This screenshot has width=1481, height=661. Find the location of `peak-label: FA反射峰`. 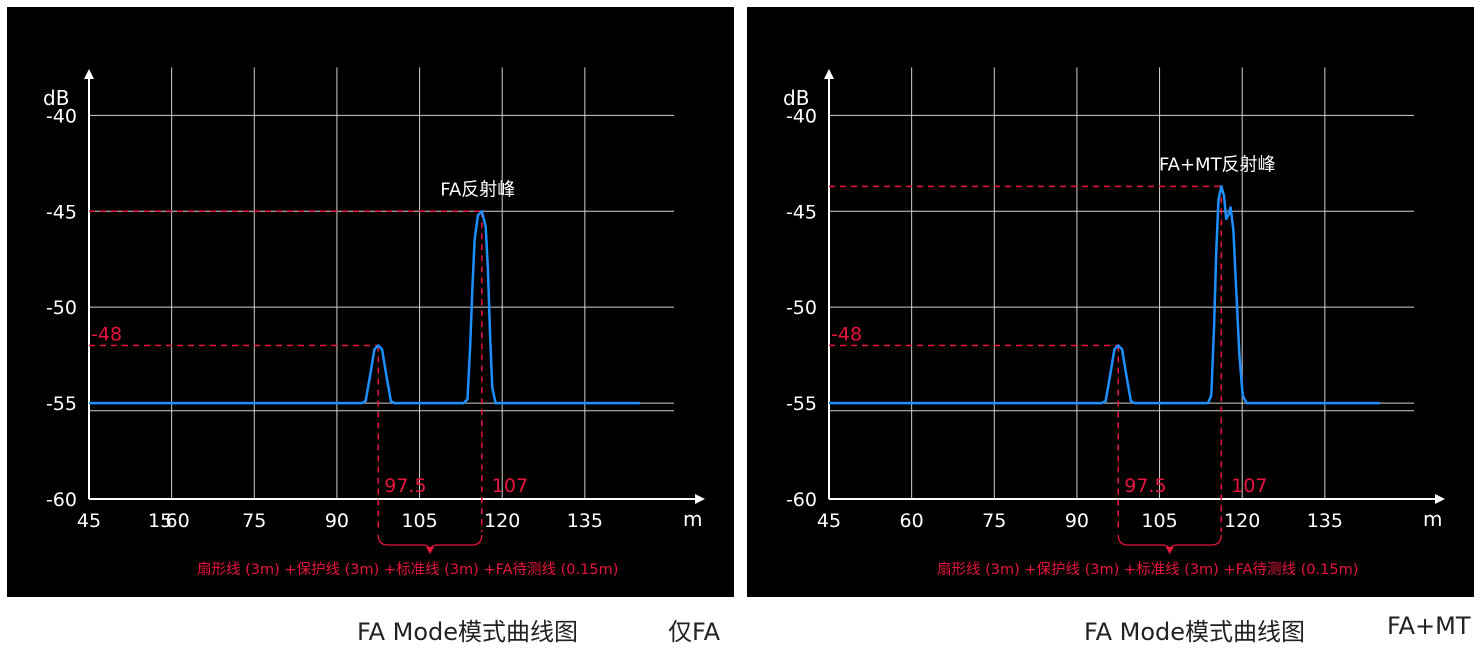

peak-label: FA反射峰 is located at coordinates (477, 189).